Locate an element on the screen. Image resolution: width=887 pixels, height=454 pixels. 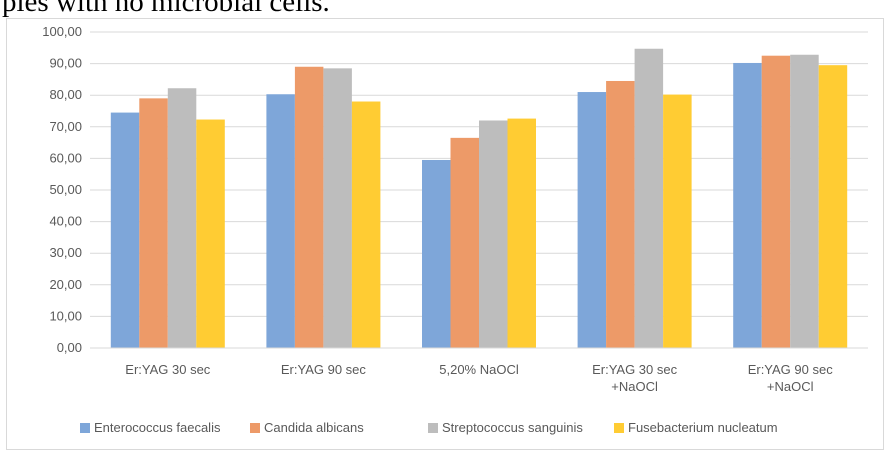
x-category-label: Er:YAG 90 sec is located at coordinates (324, 369).